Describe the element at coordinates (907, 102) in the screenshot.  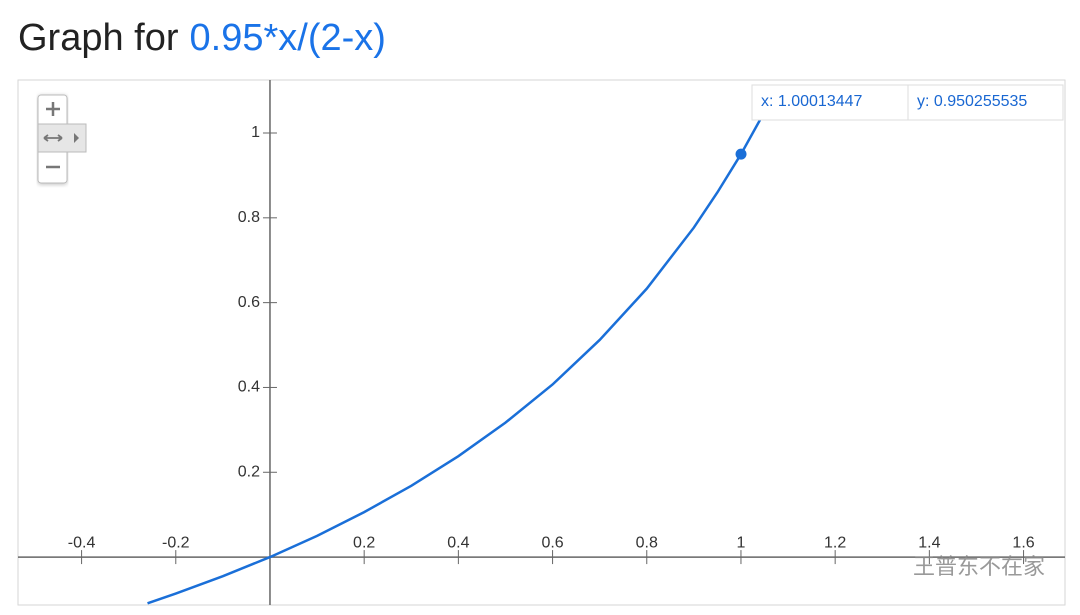
I see `tooltip: x: 1.00013447 y: 0.950255535` at that location.